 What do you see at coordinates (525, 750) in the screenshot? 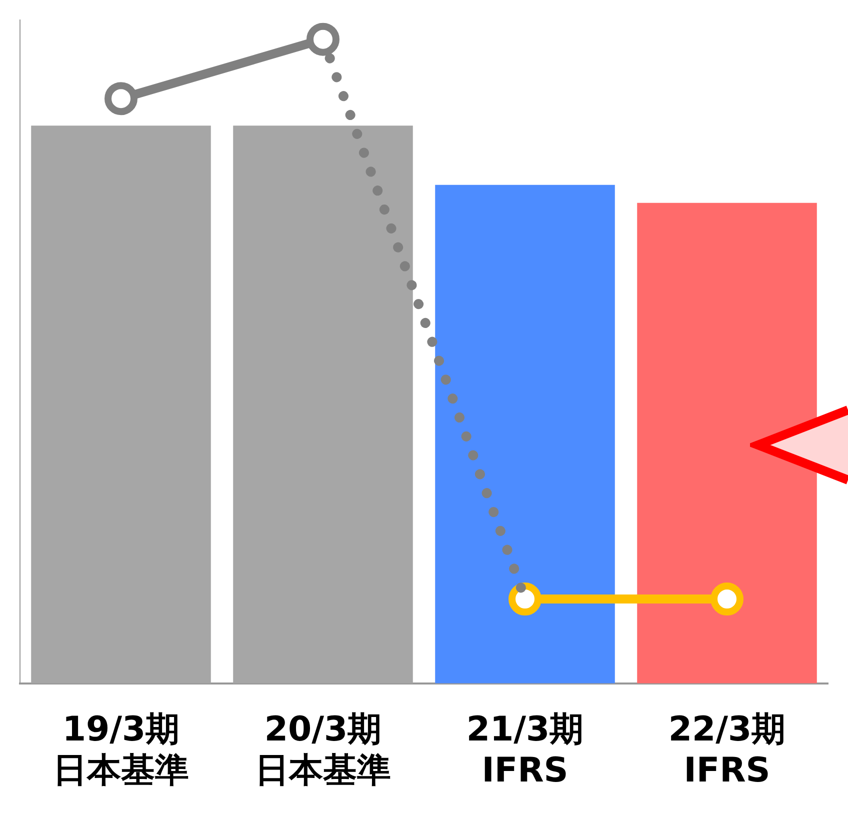
I see `x-tick-label: 21/3期IFRS` at bounding box center [525, 750].